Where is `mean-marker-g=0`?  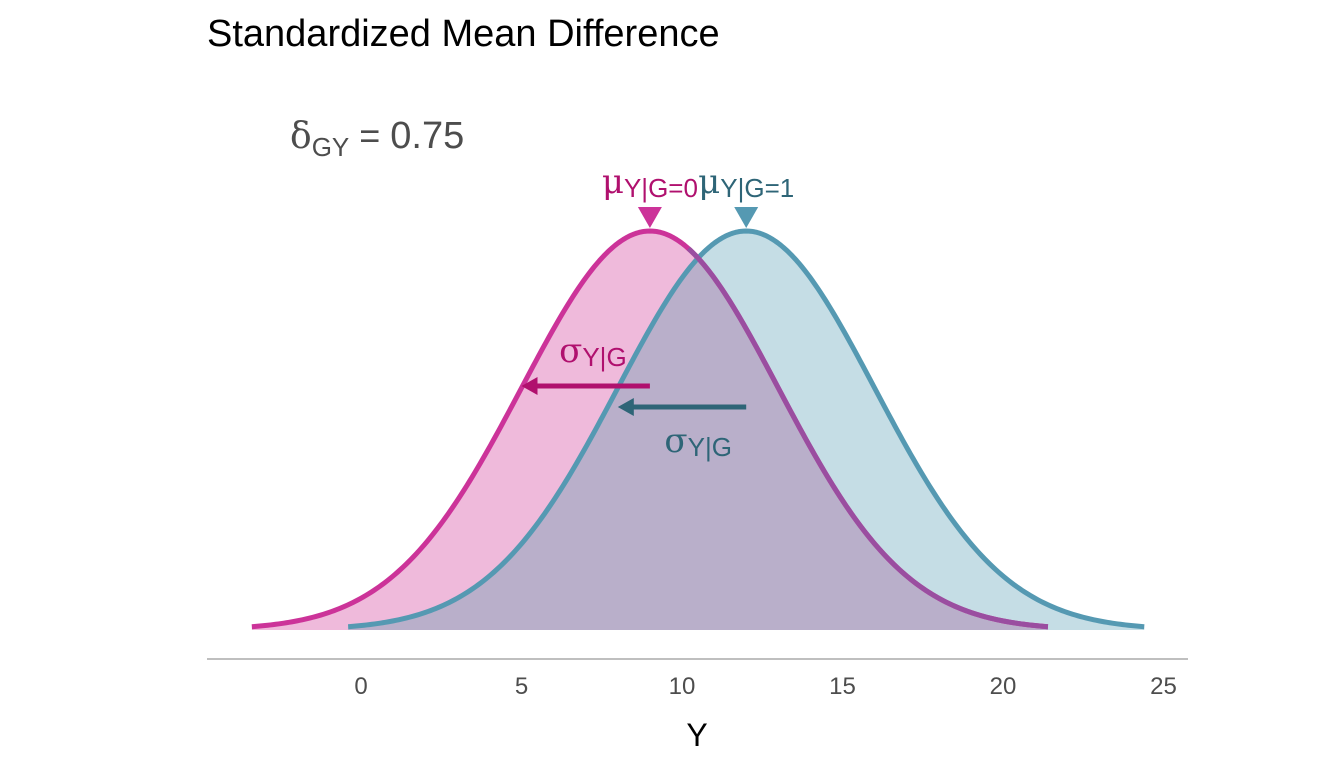 mean-marker-g=0 is located at coordinates (649, 217).